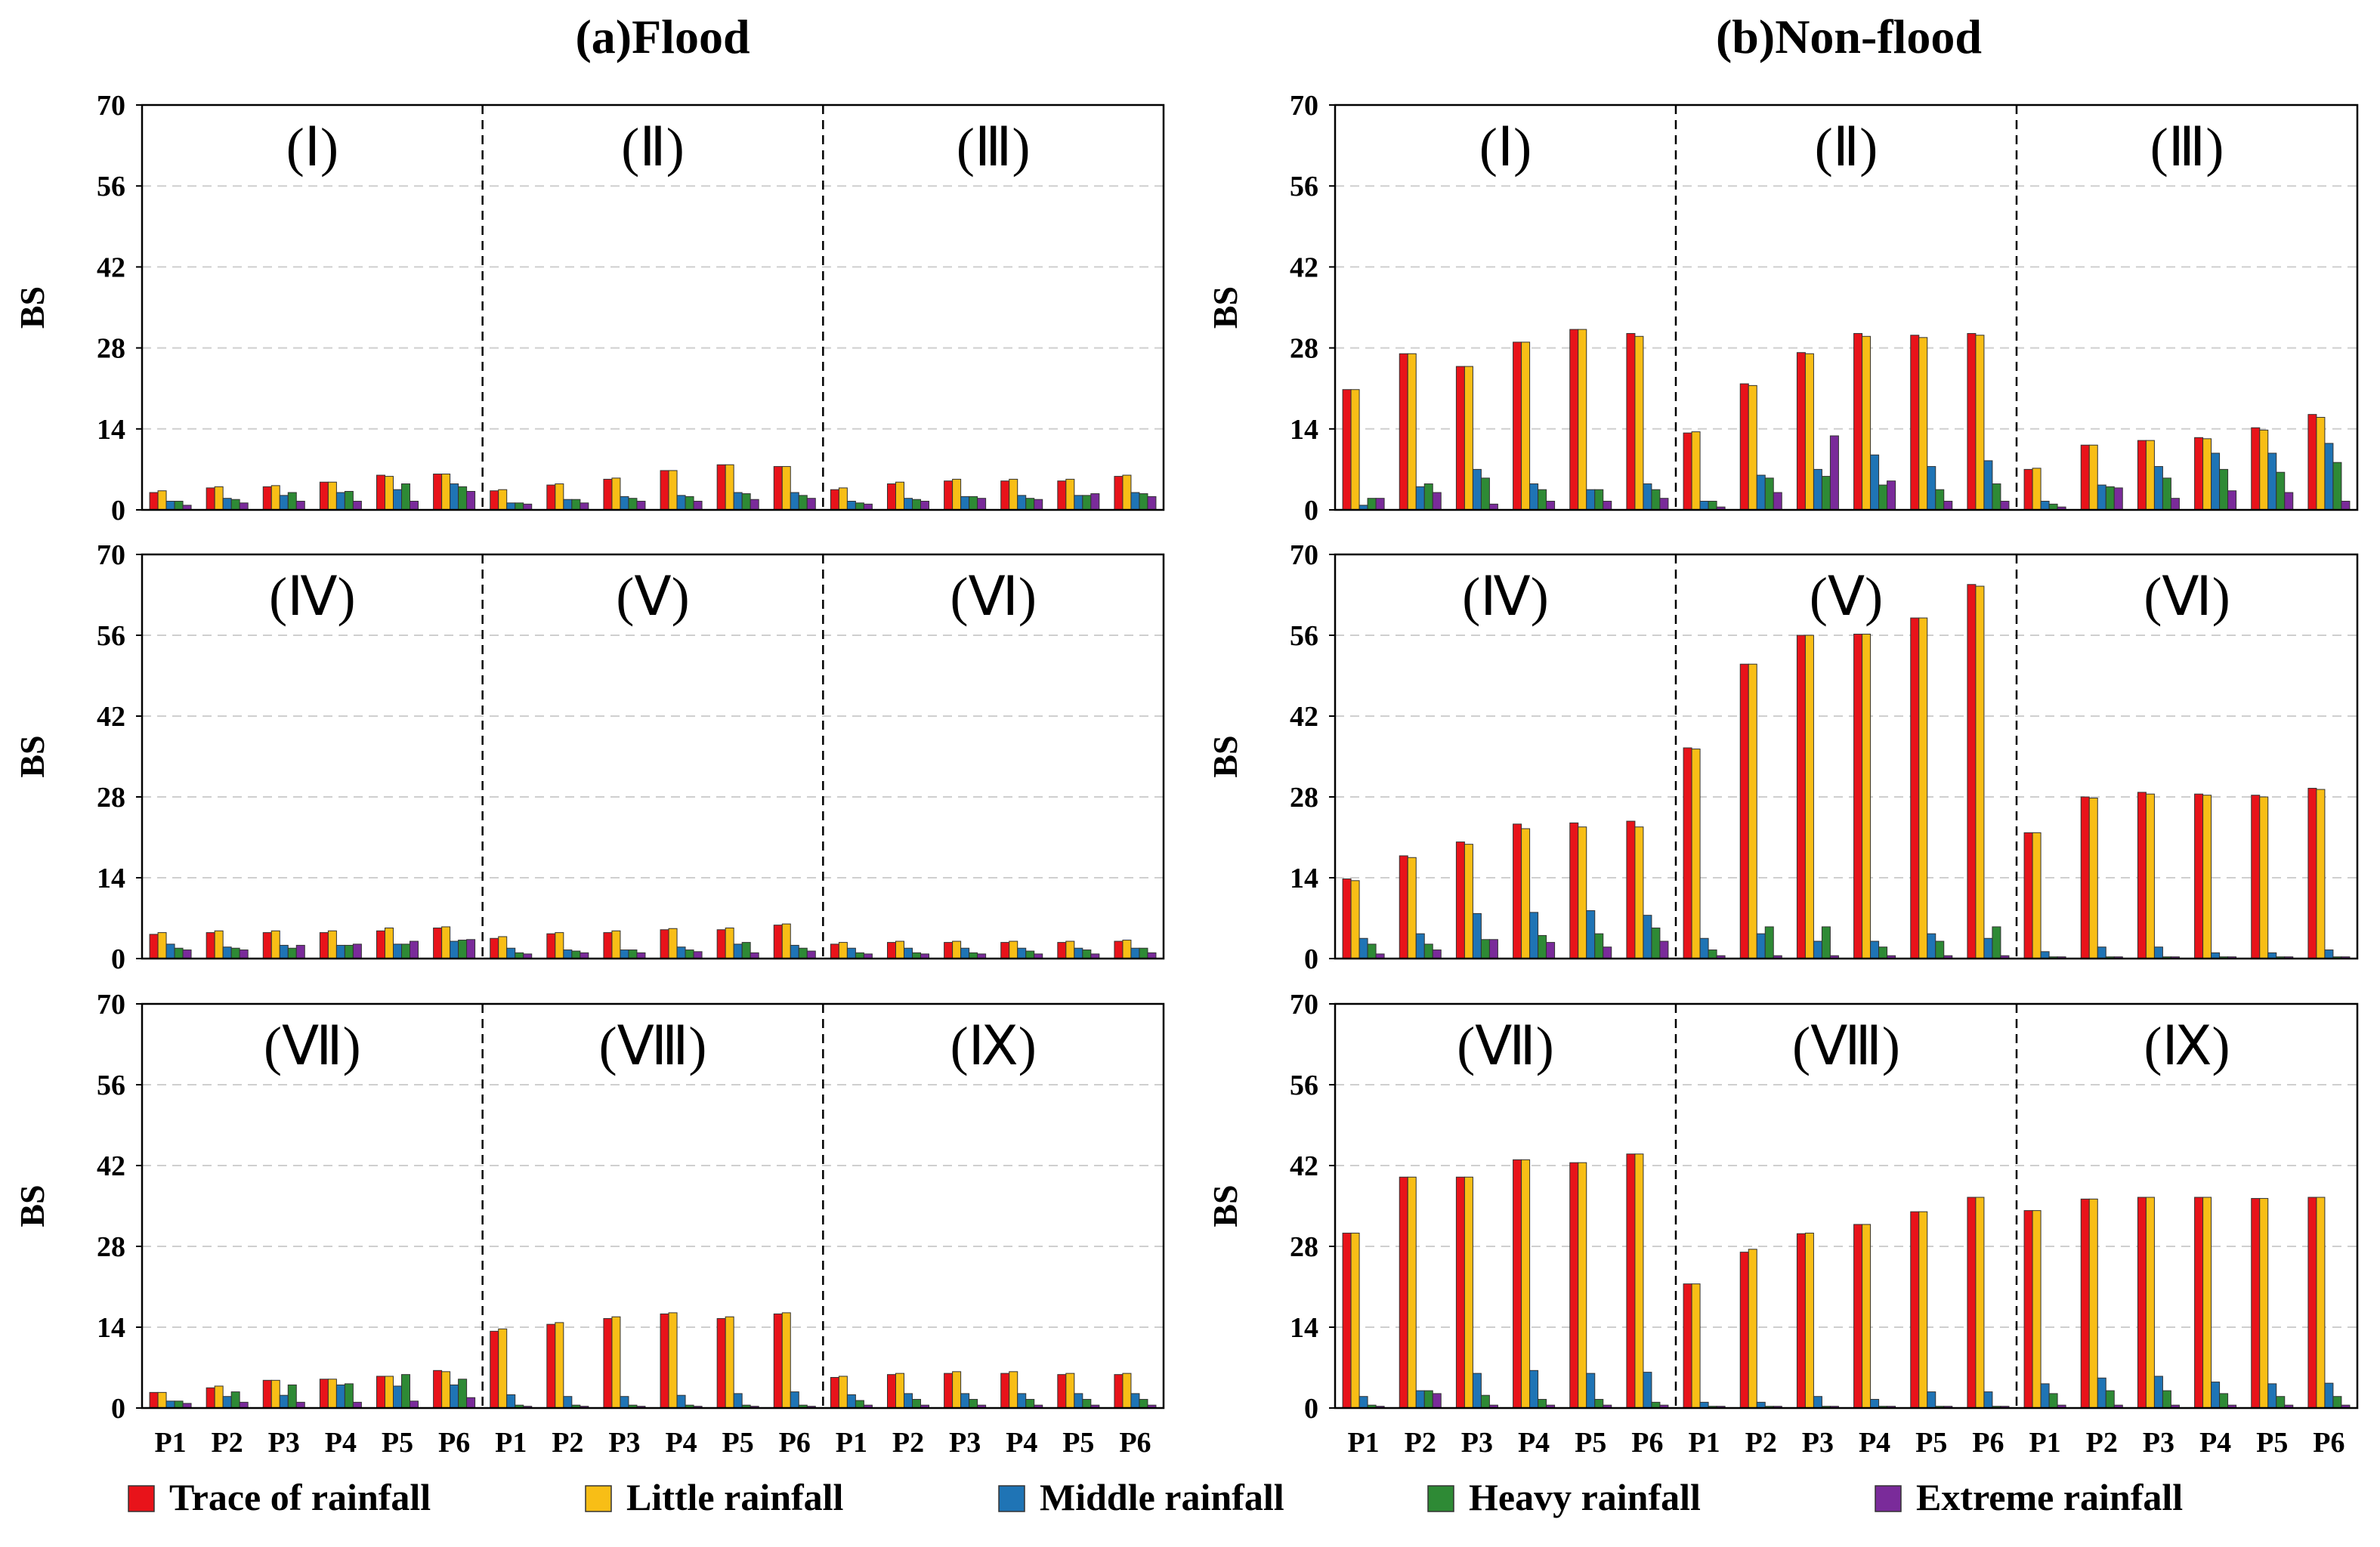 This screenshot has width=2380, height=1547. Describe the element at coordinates (111, 267) in the screenshot. I see `y-tick-label: 42` at that location.